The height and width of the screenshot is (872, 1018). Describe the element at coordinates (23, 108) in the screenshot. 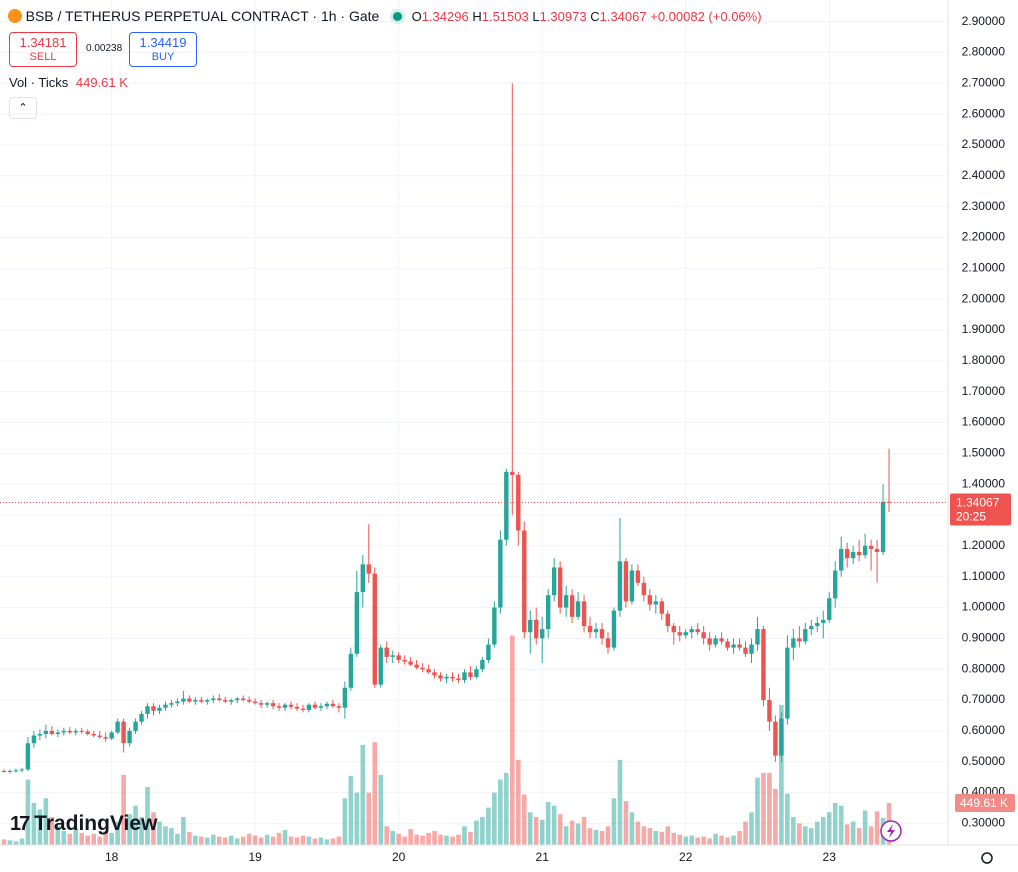

I see `collapse-button: ⌃` at that location.